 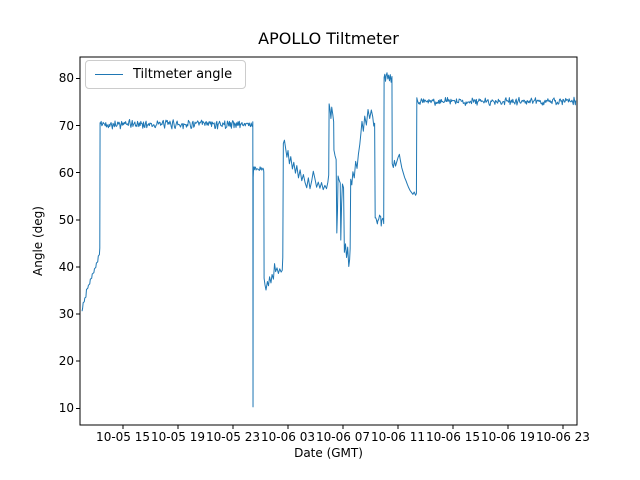 What do you see at coordinates (66, 361) in the screenshot?
I see `y-tick-label: 20` at bounding box center [66, 361].